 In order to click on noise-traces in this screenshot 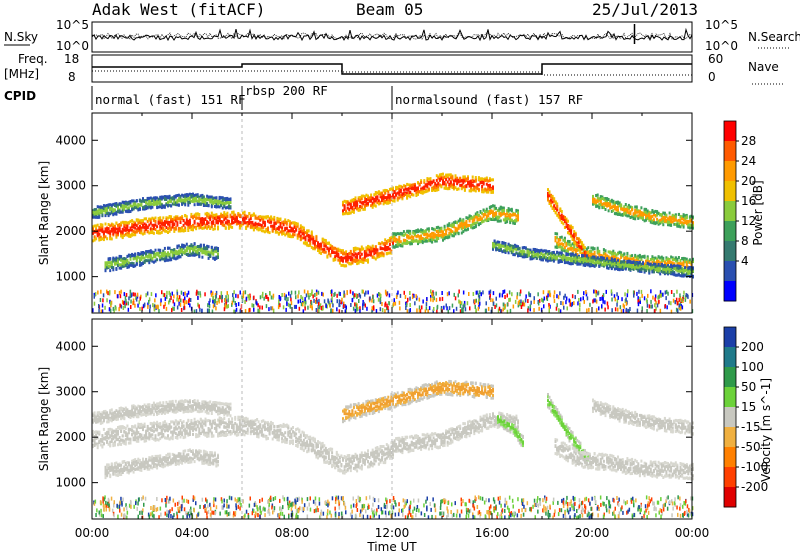, I will do `click(392, 34)`.